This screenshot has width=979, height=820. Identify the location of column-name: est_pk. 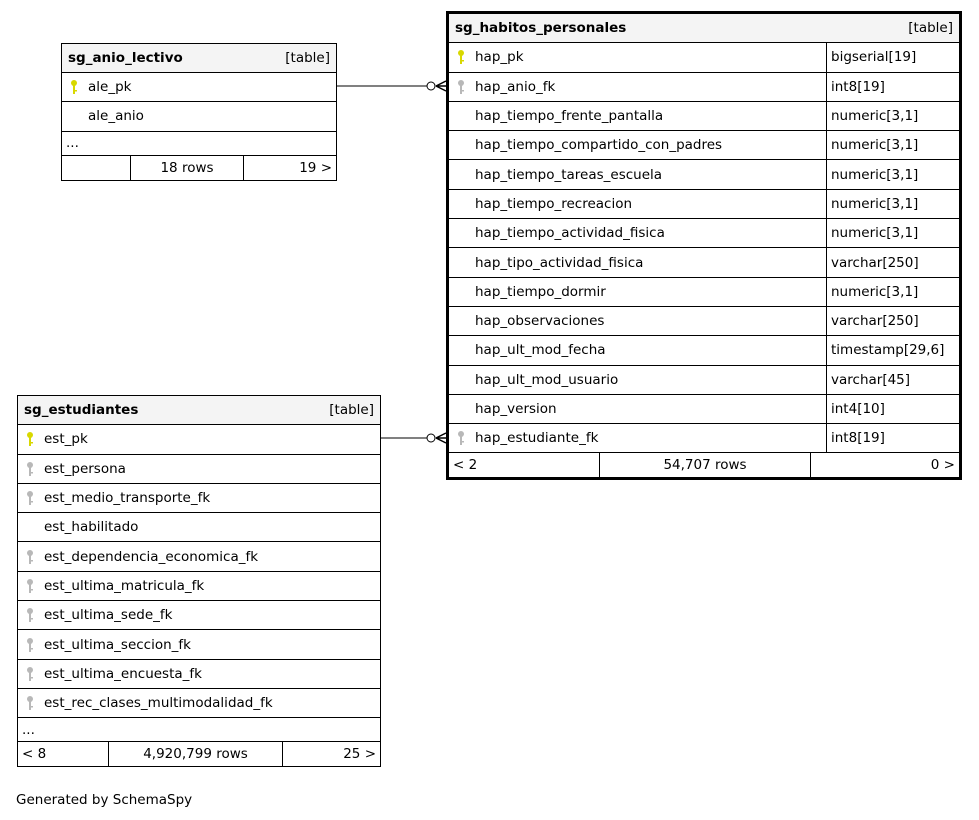
(66, 439).